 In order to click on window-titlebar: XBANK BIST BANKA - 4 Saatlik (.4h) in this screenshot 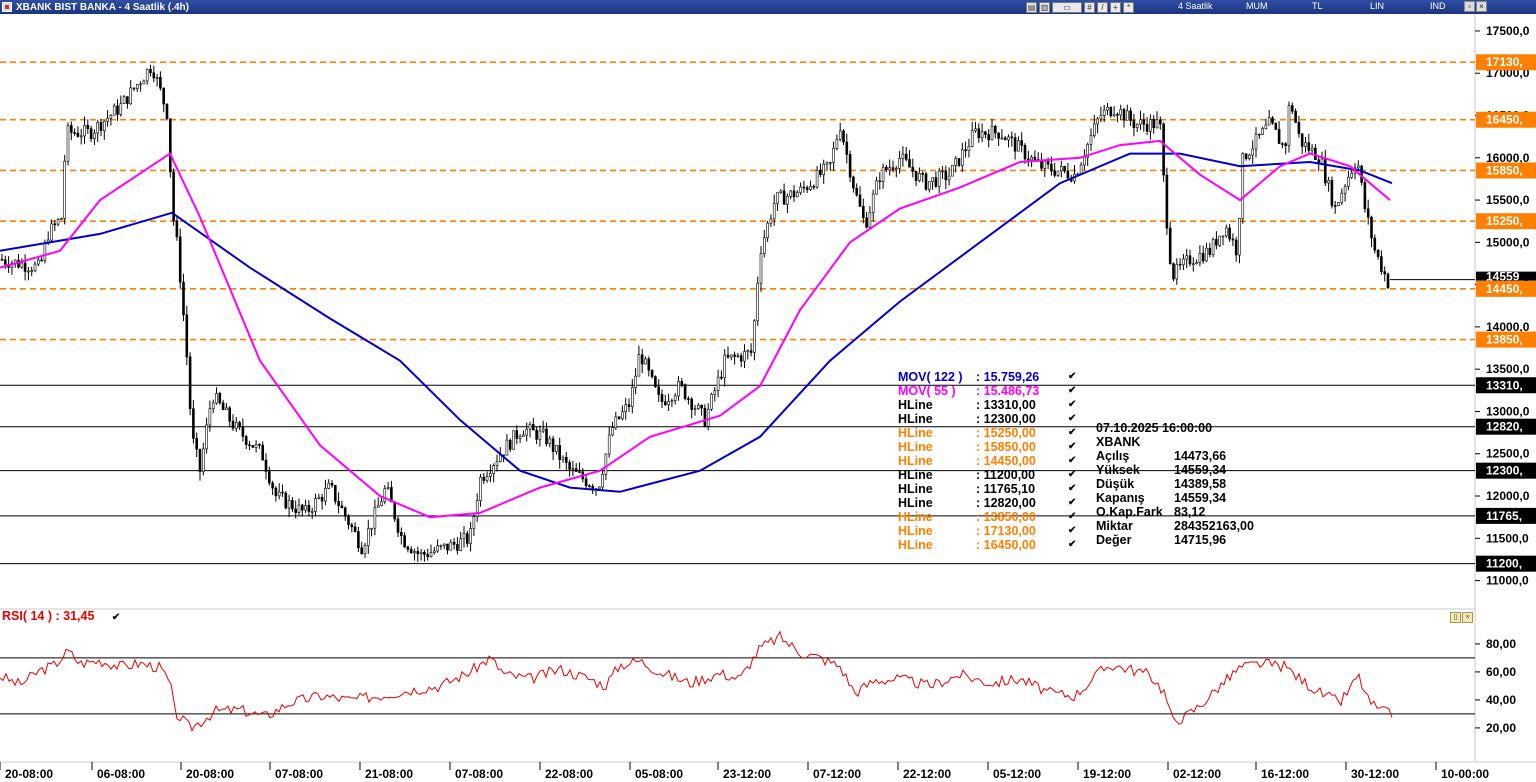, I will do `click(768, 7)`.